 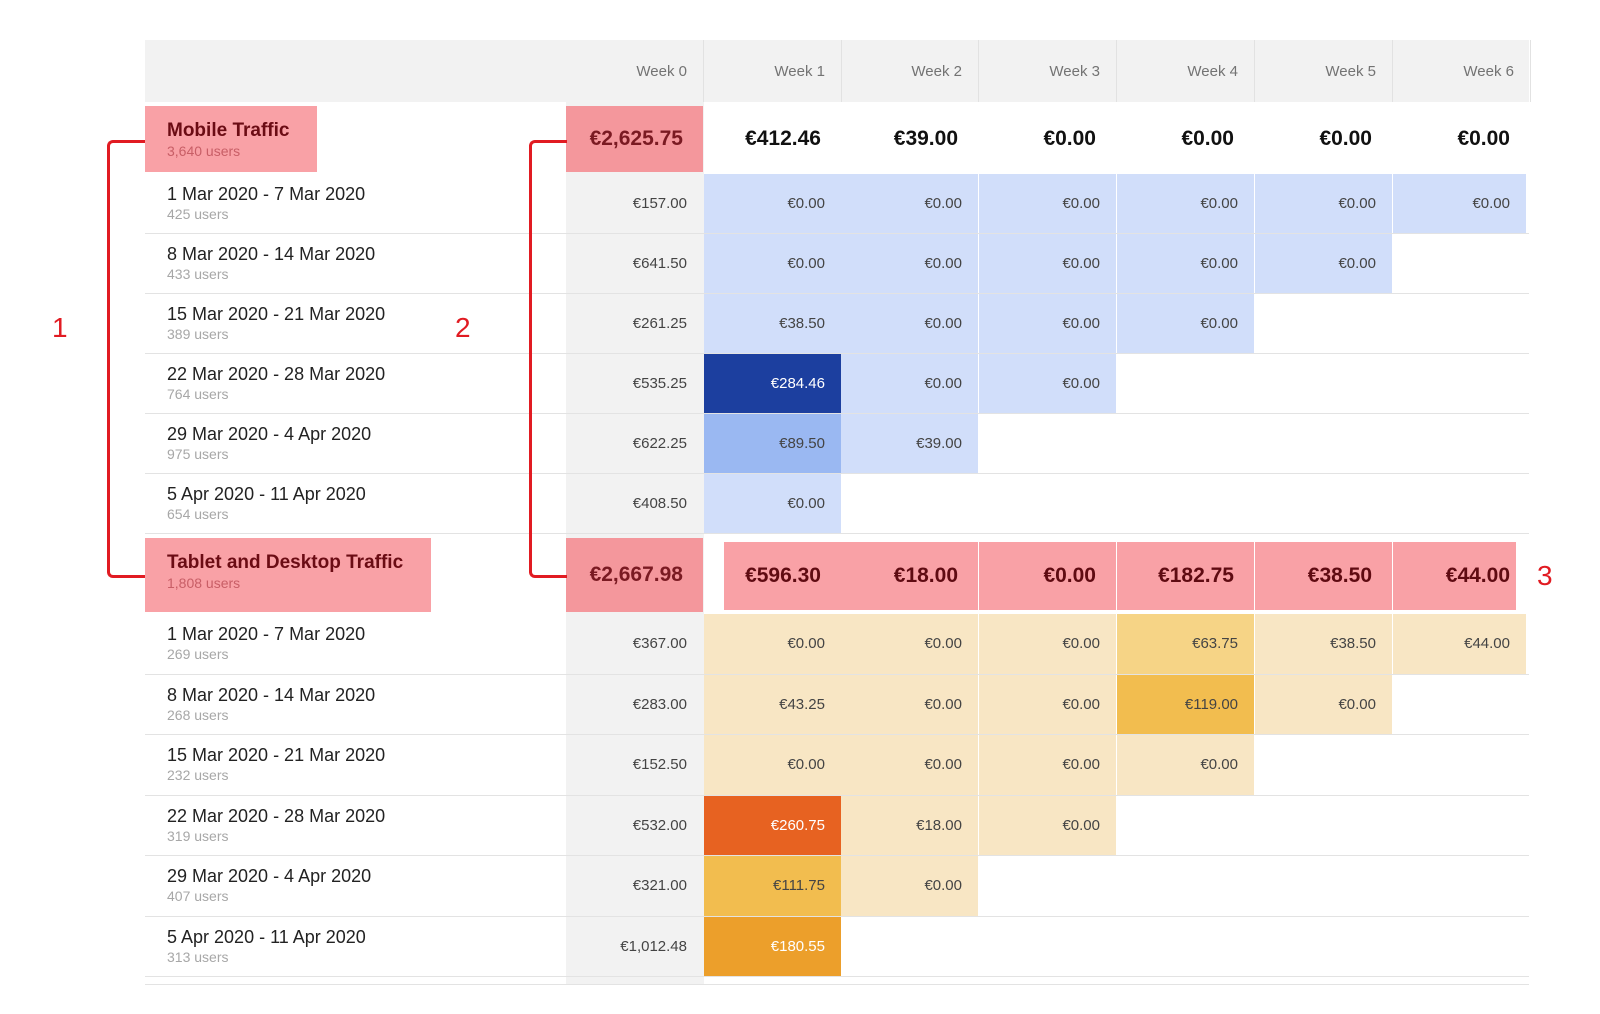 I want to click on cohort-value-week-1: €111.75, so click(x=772, y=886).